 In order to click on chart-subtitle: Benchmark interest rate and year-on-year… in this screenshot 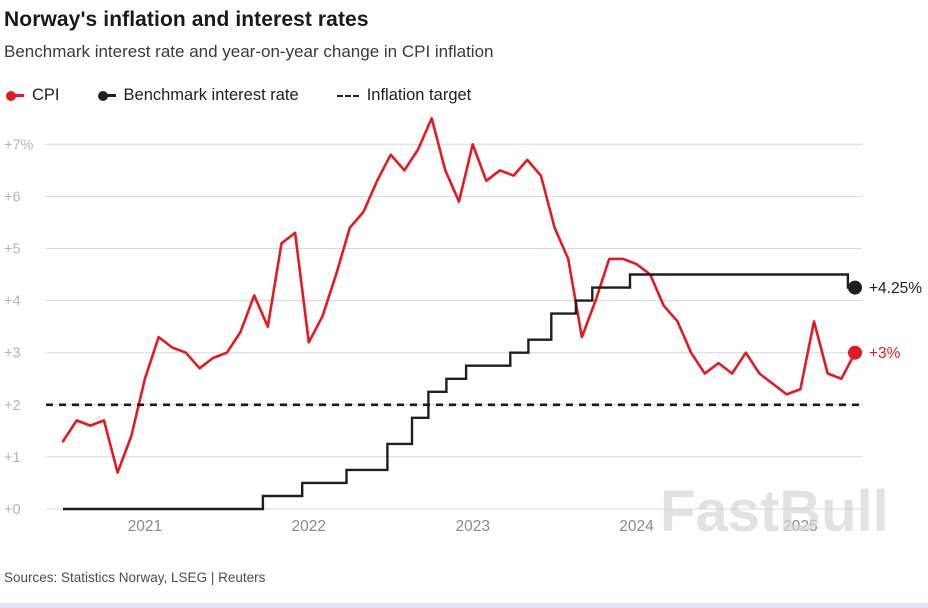, I will do `click(249, 51)`.